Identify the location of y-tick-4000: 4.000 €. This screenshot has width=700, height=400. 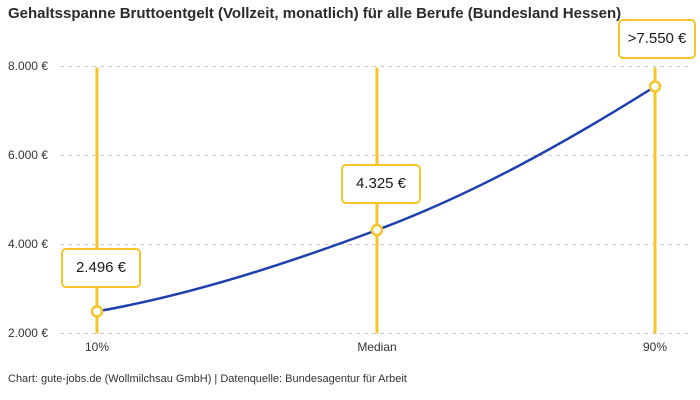
(27, 244).